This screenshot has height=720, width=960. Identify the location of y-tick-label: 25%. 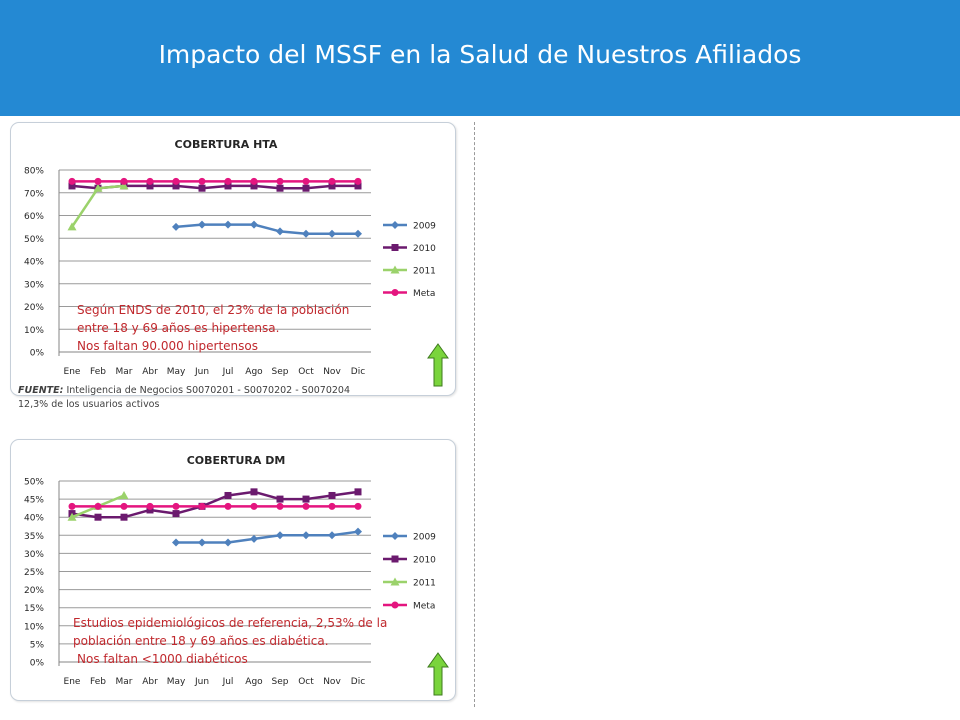
(34, 573).